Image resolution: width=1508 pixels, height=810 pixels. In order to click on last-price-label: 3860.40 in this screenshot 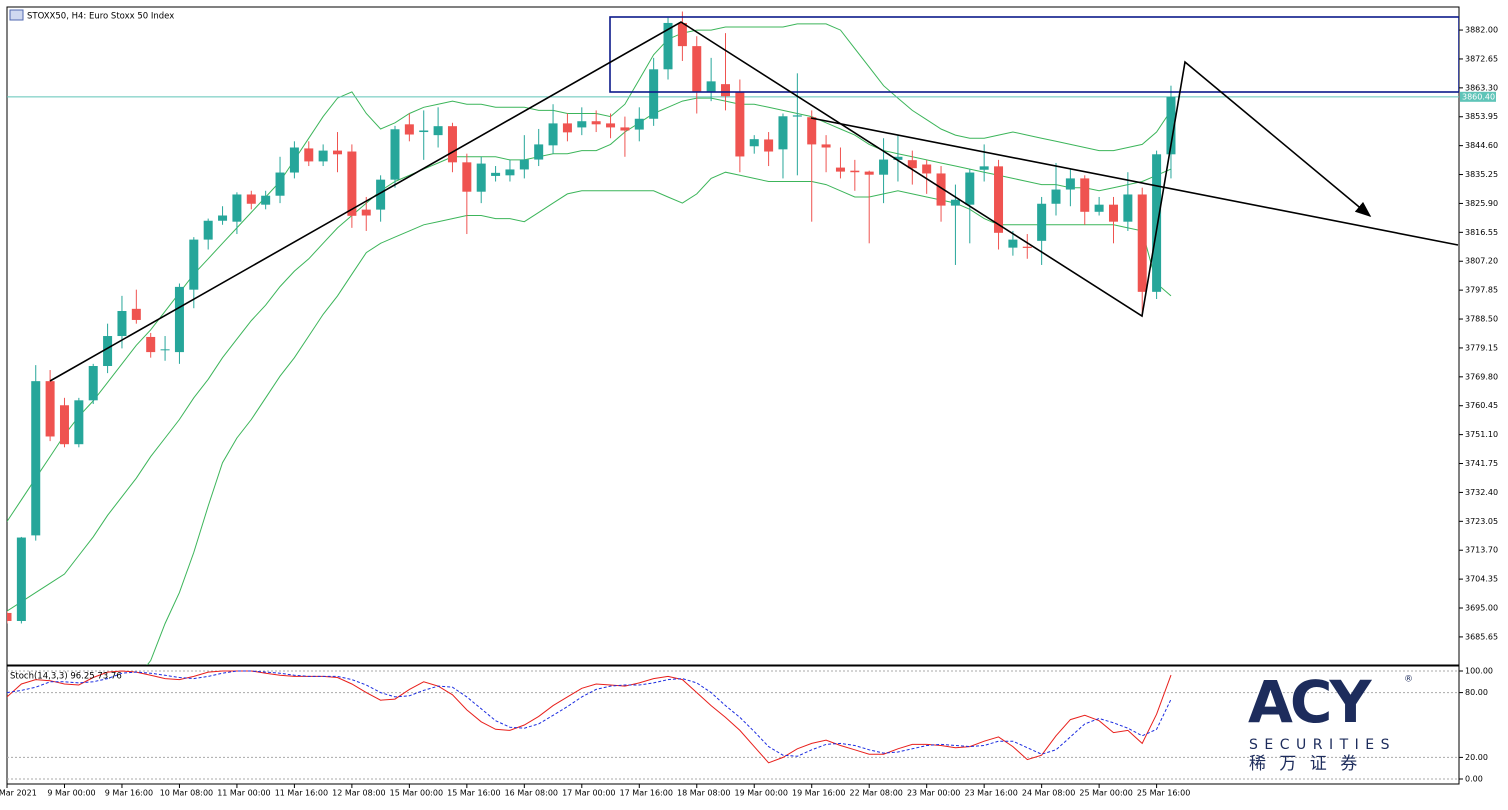, I will do `click(1478, 96)`.